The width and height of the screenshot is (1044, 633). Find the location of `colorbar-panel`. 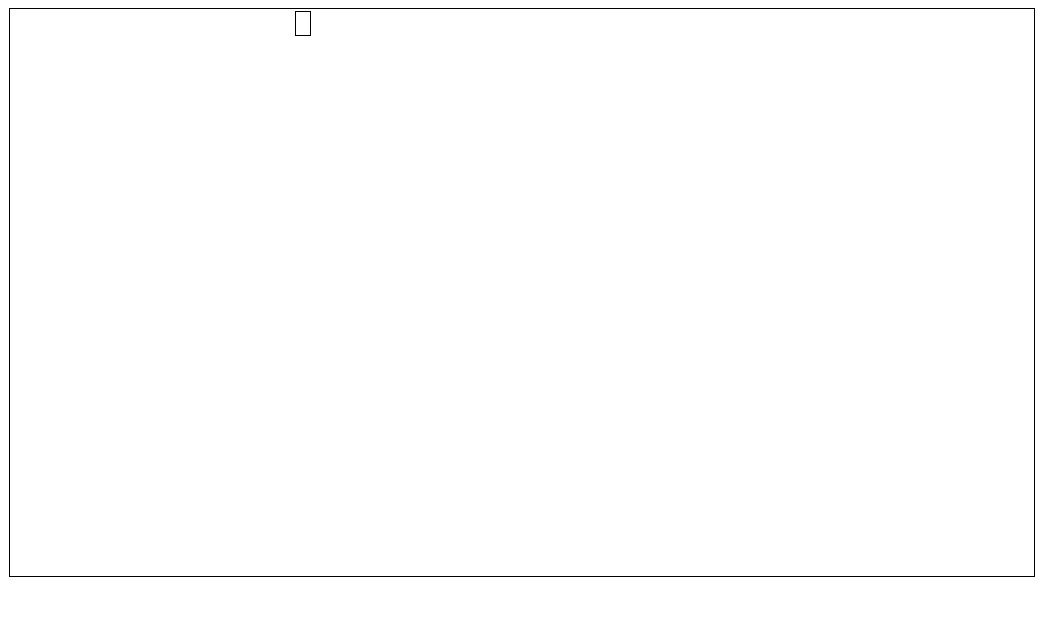

colorbar-panel is located at coordinates (522, 608).